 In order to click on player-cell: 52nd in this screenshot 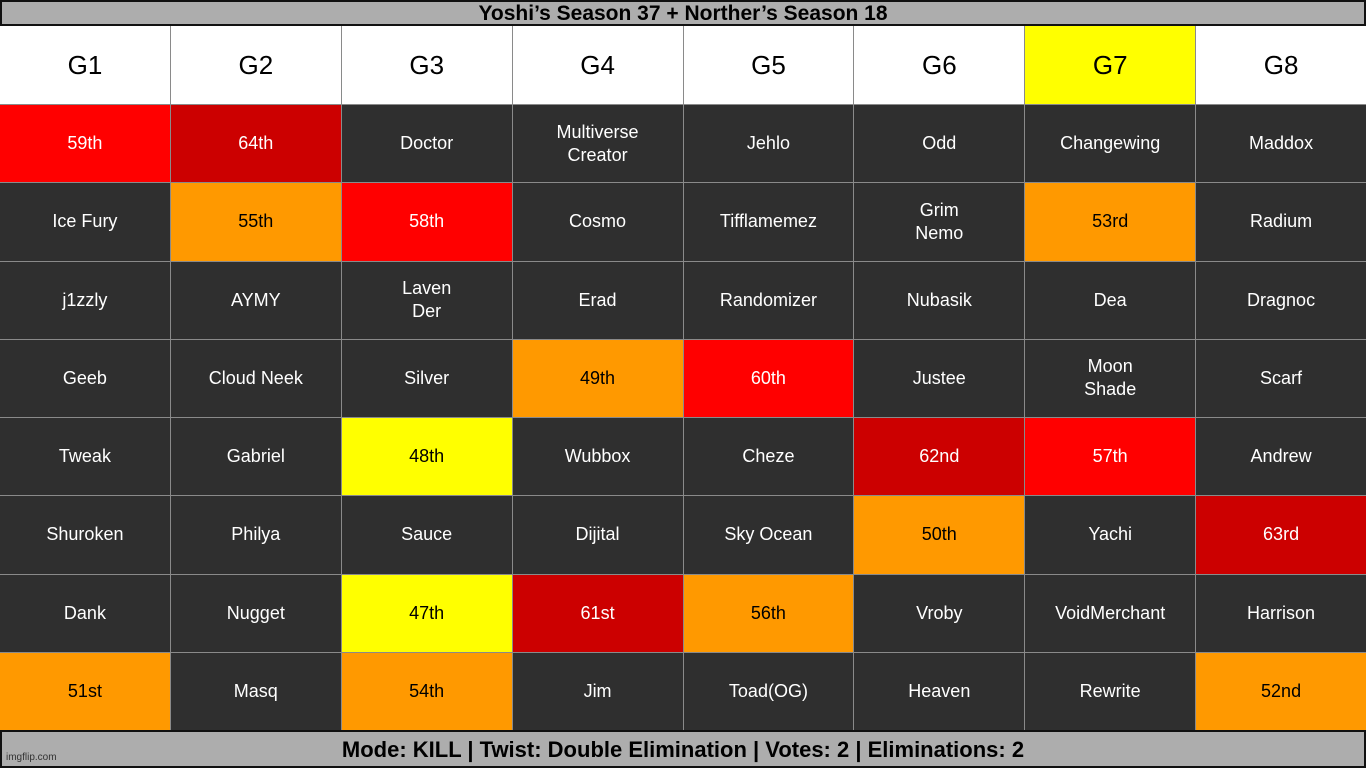, I will do `click(1281, 691)`.